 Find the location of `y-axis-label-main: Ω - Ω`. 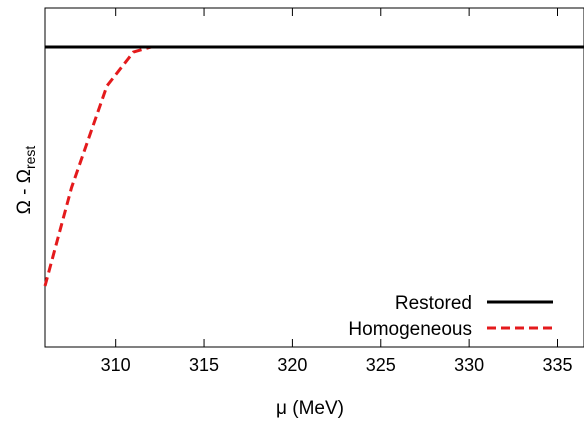

y-axis-label-main: Ω - Ω is located at coordinates (24, 191).